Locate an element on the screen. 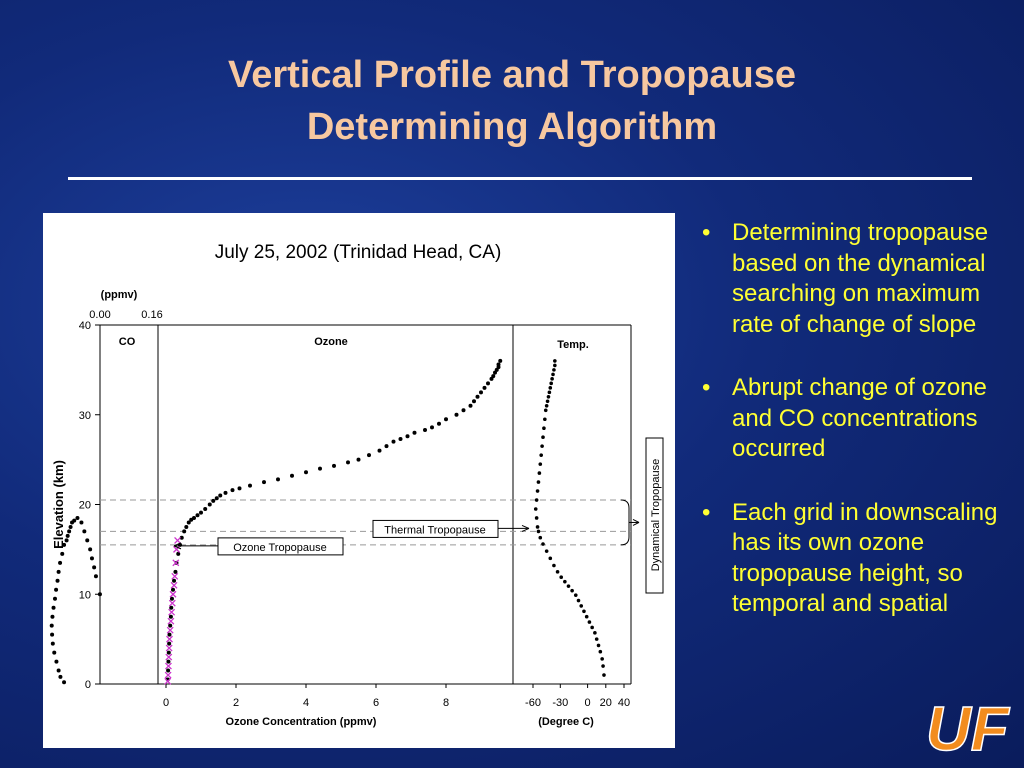 Image resolution: width=1024 pixels, height=768 pixels. y-tick-label: 10 is located at coordinates (85, 595).